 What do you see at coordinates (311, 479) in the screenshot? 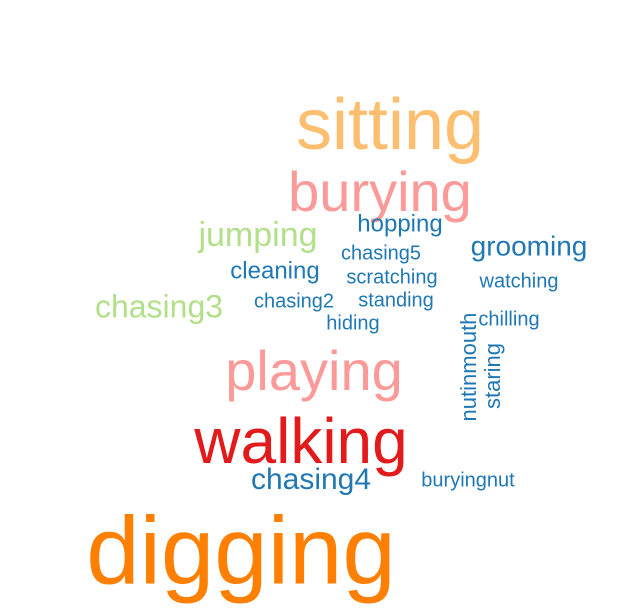
I see `word-chasing4: chasing4` at bounding box center [311, 479].